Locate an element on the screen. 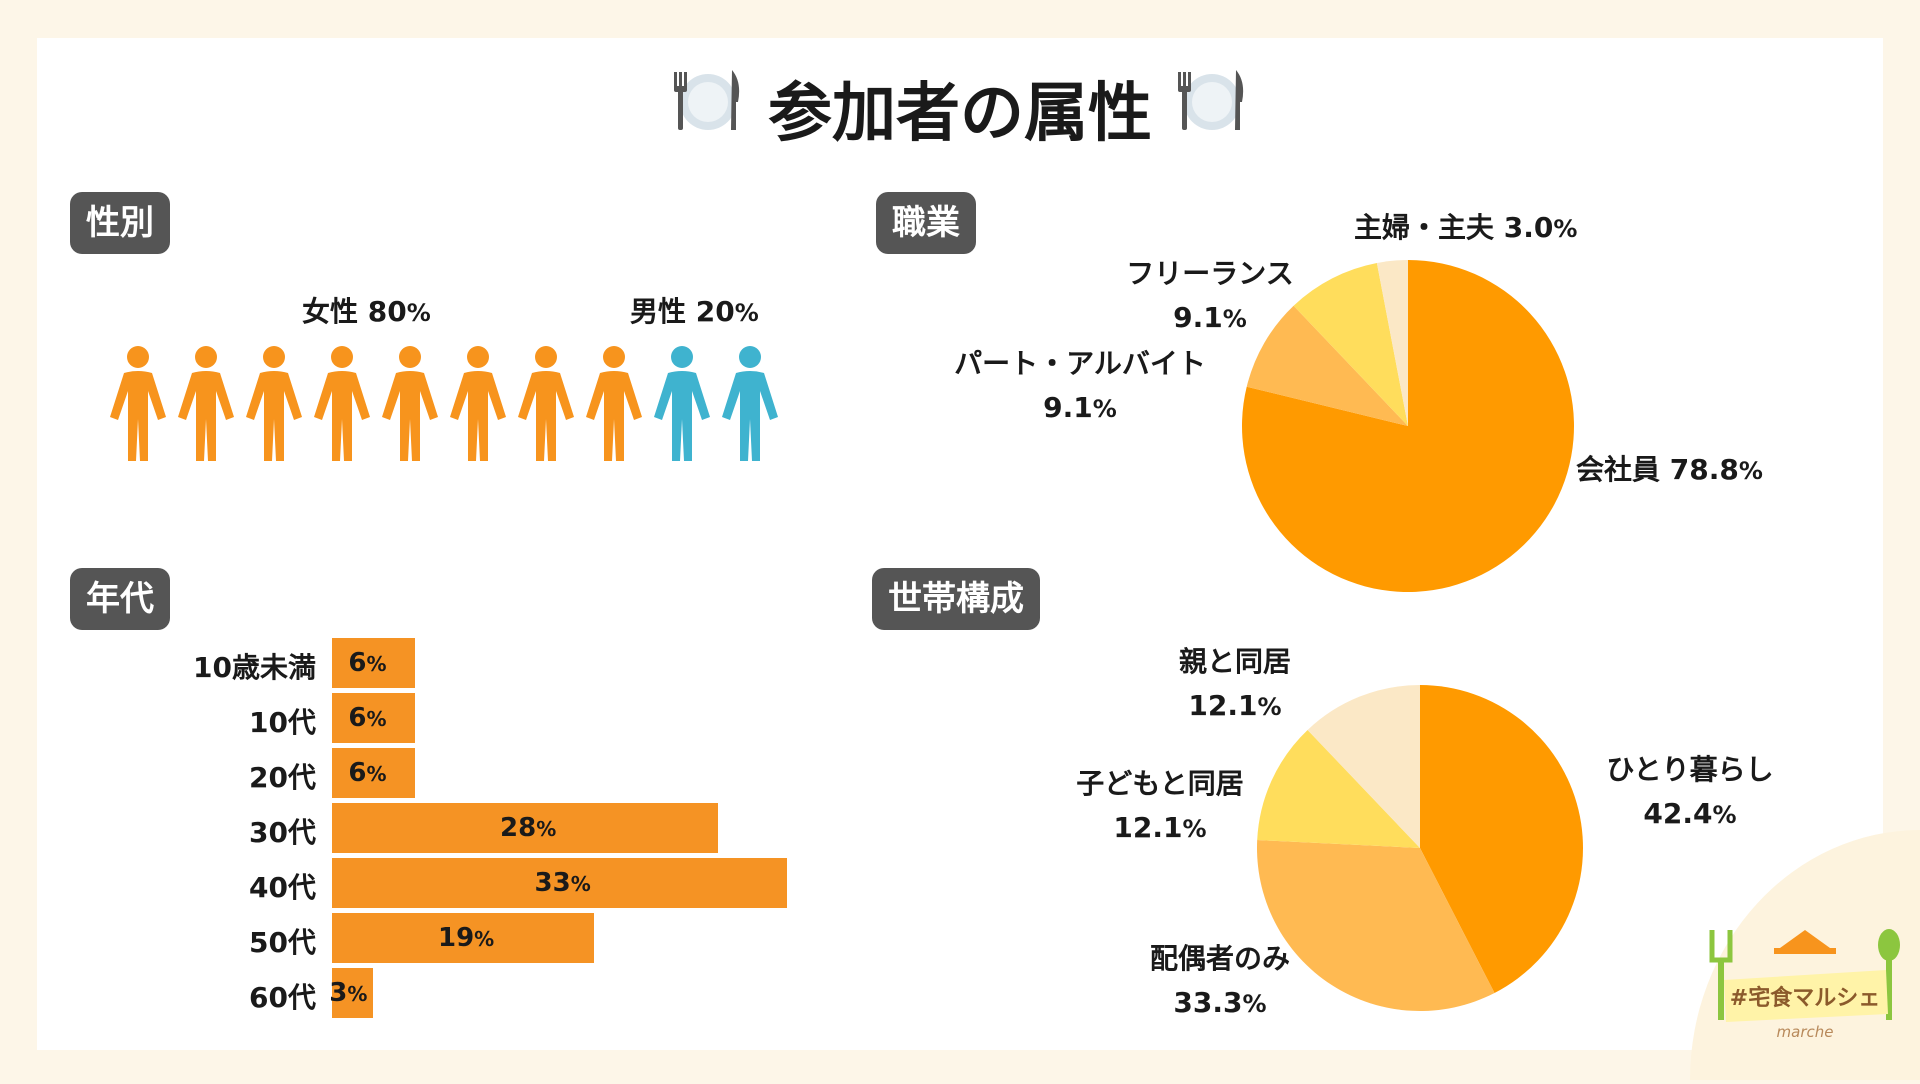  age-category-label: 20代 is located at coordinates (216, 776).